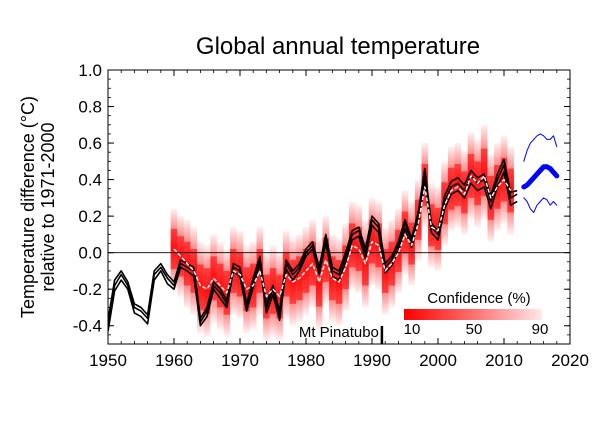 This screenshot has width=595, height=421. I want to click on forecast-lower-line, so click(540, 205).